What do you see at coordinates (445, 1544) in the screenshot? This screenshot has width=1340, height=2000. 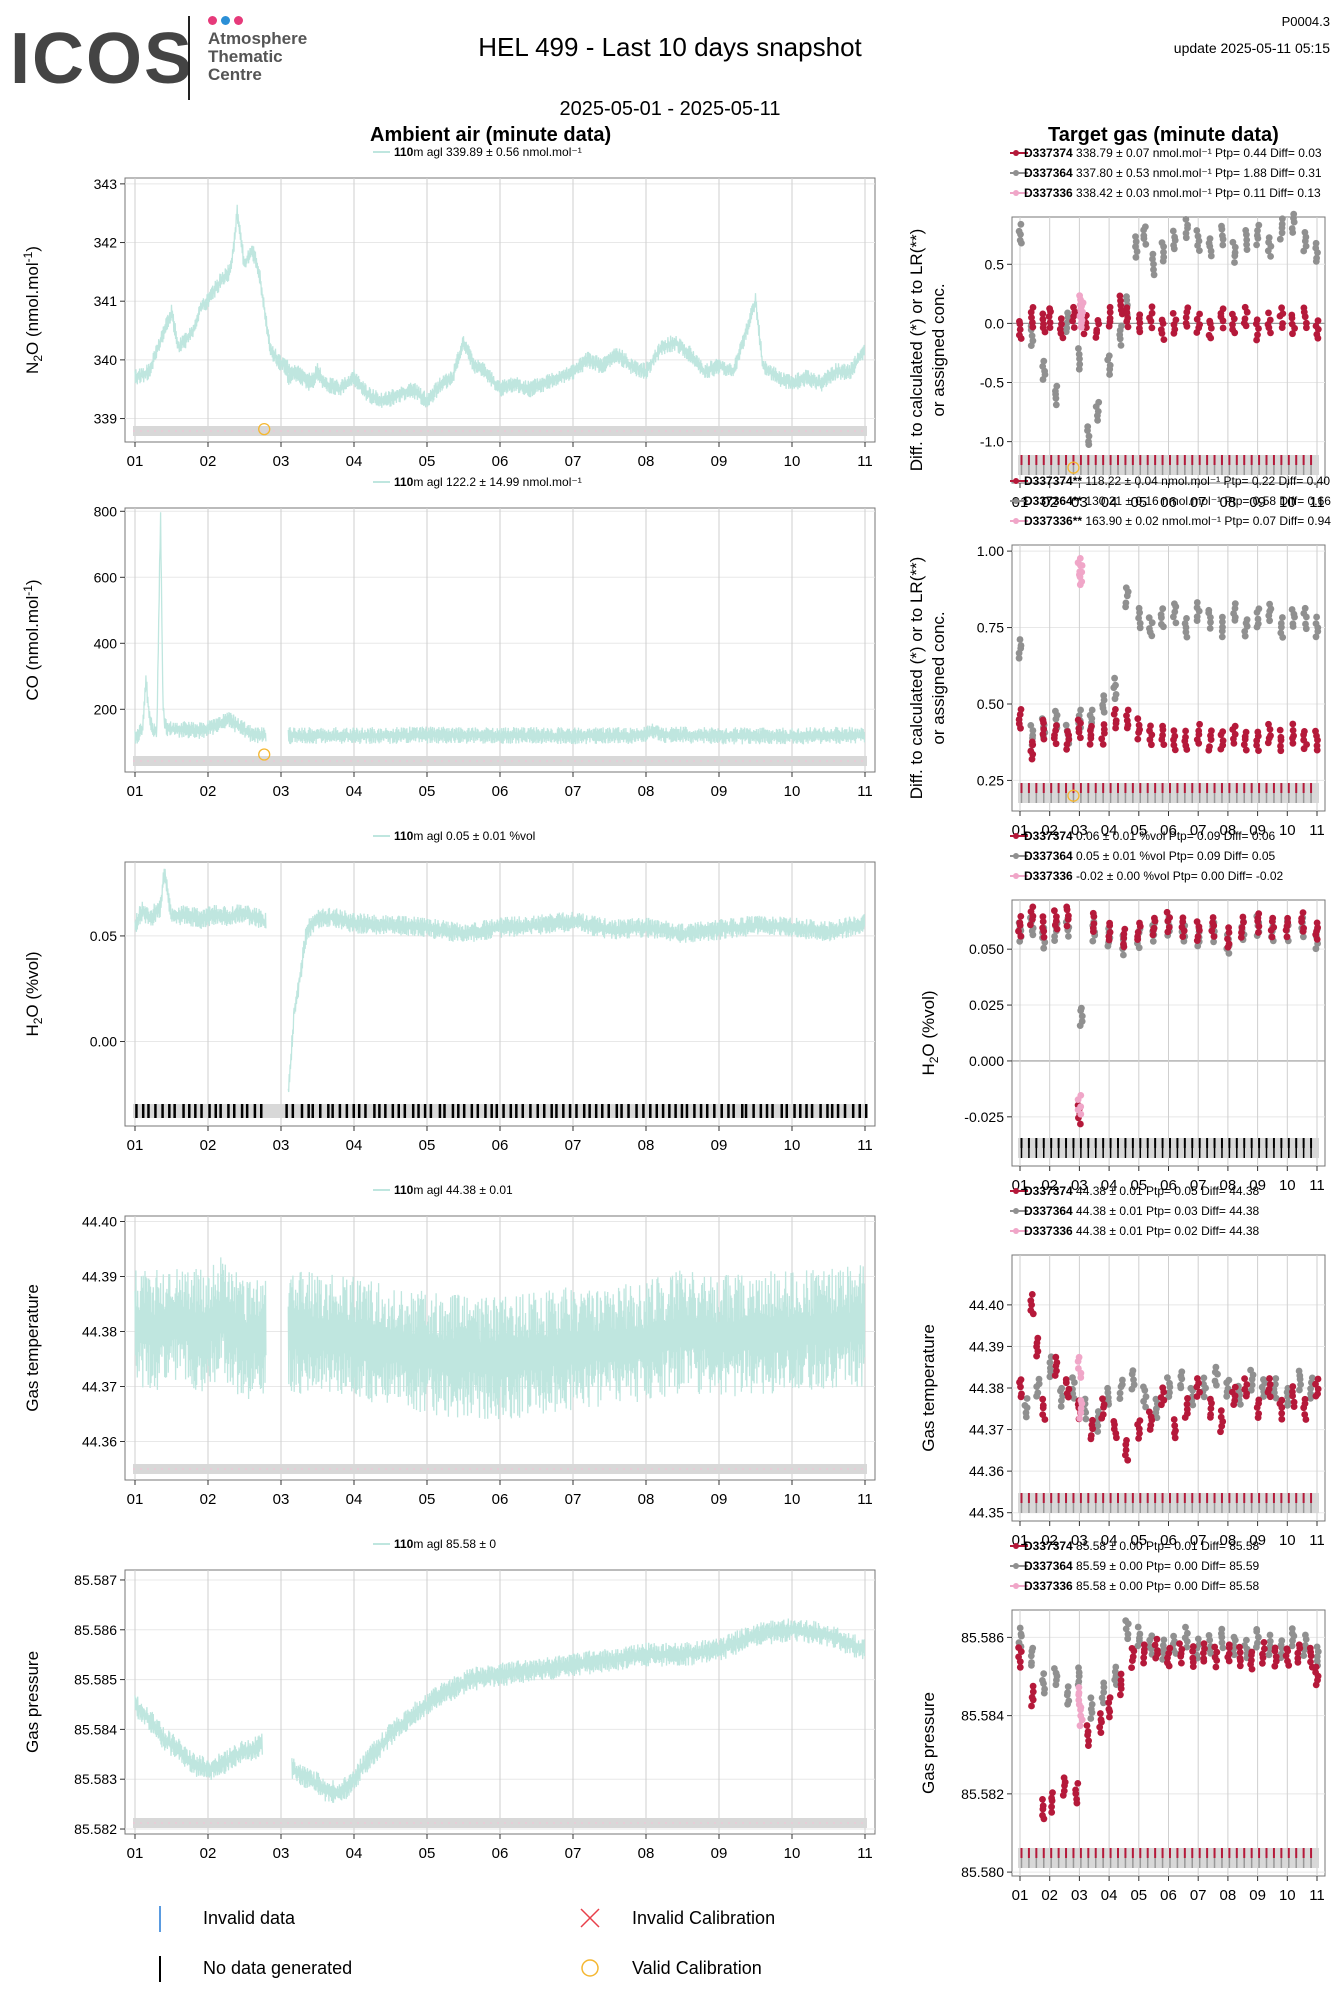 I see `legend-text: 110m agl 85.58 ± 0` at bounding box center [445, 1544].